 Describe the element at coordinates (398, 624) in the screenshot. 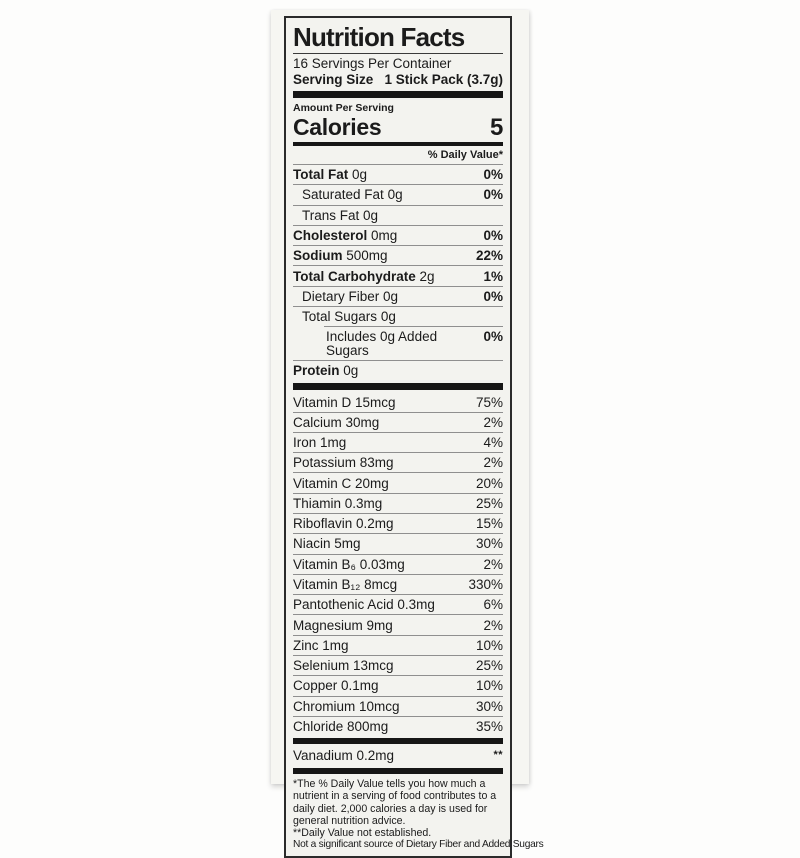

I see `nutrient-row-magnesium: Magnesium 9mg 2%` at that location.